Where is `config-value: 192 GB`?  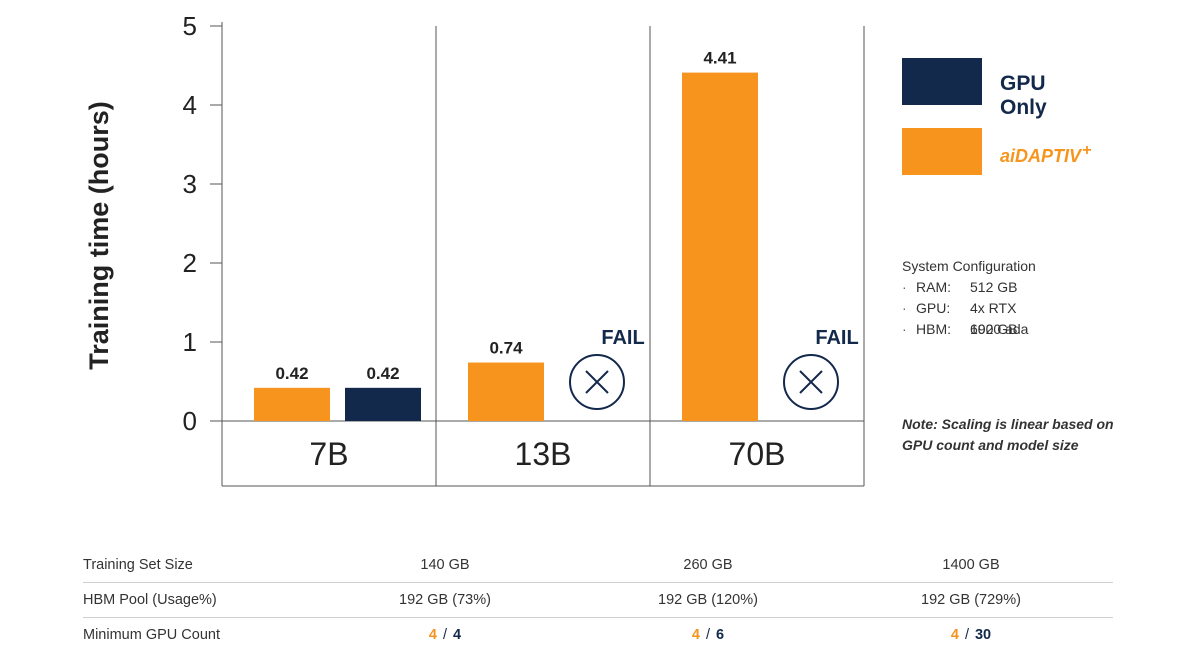 config-value: 192 GB is located at coordinates (994, 329).